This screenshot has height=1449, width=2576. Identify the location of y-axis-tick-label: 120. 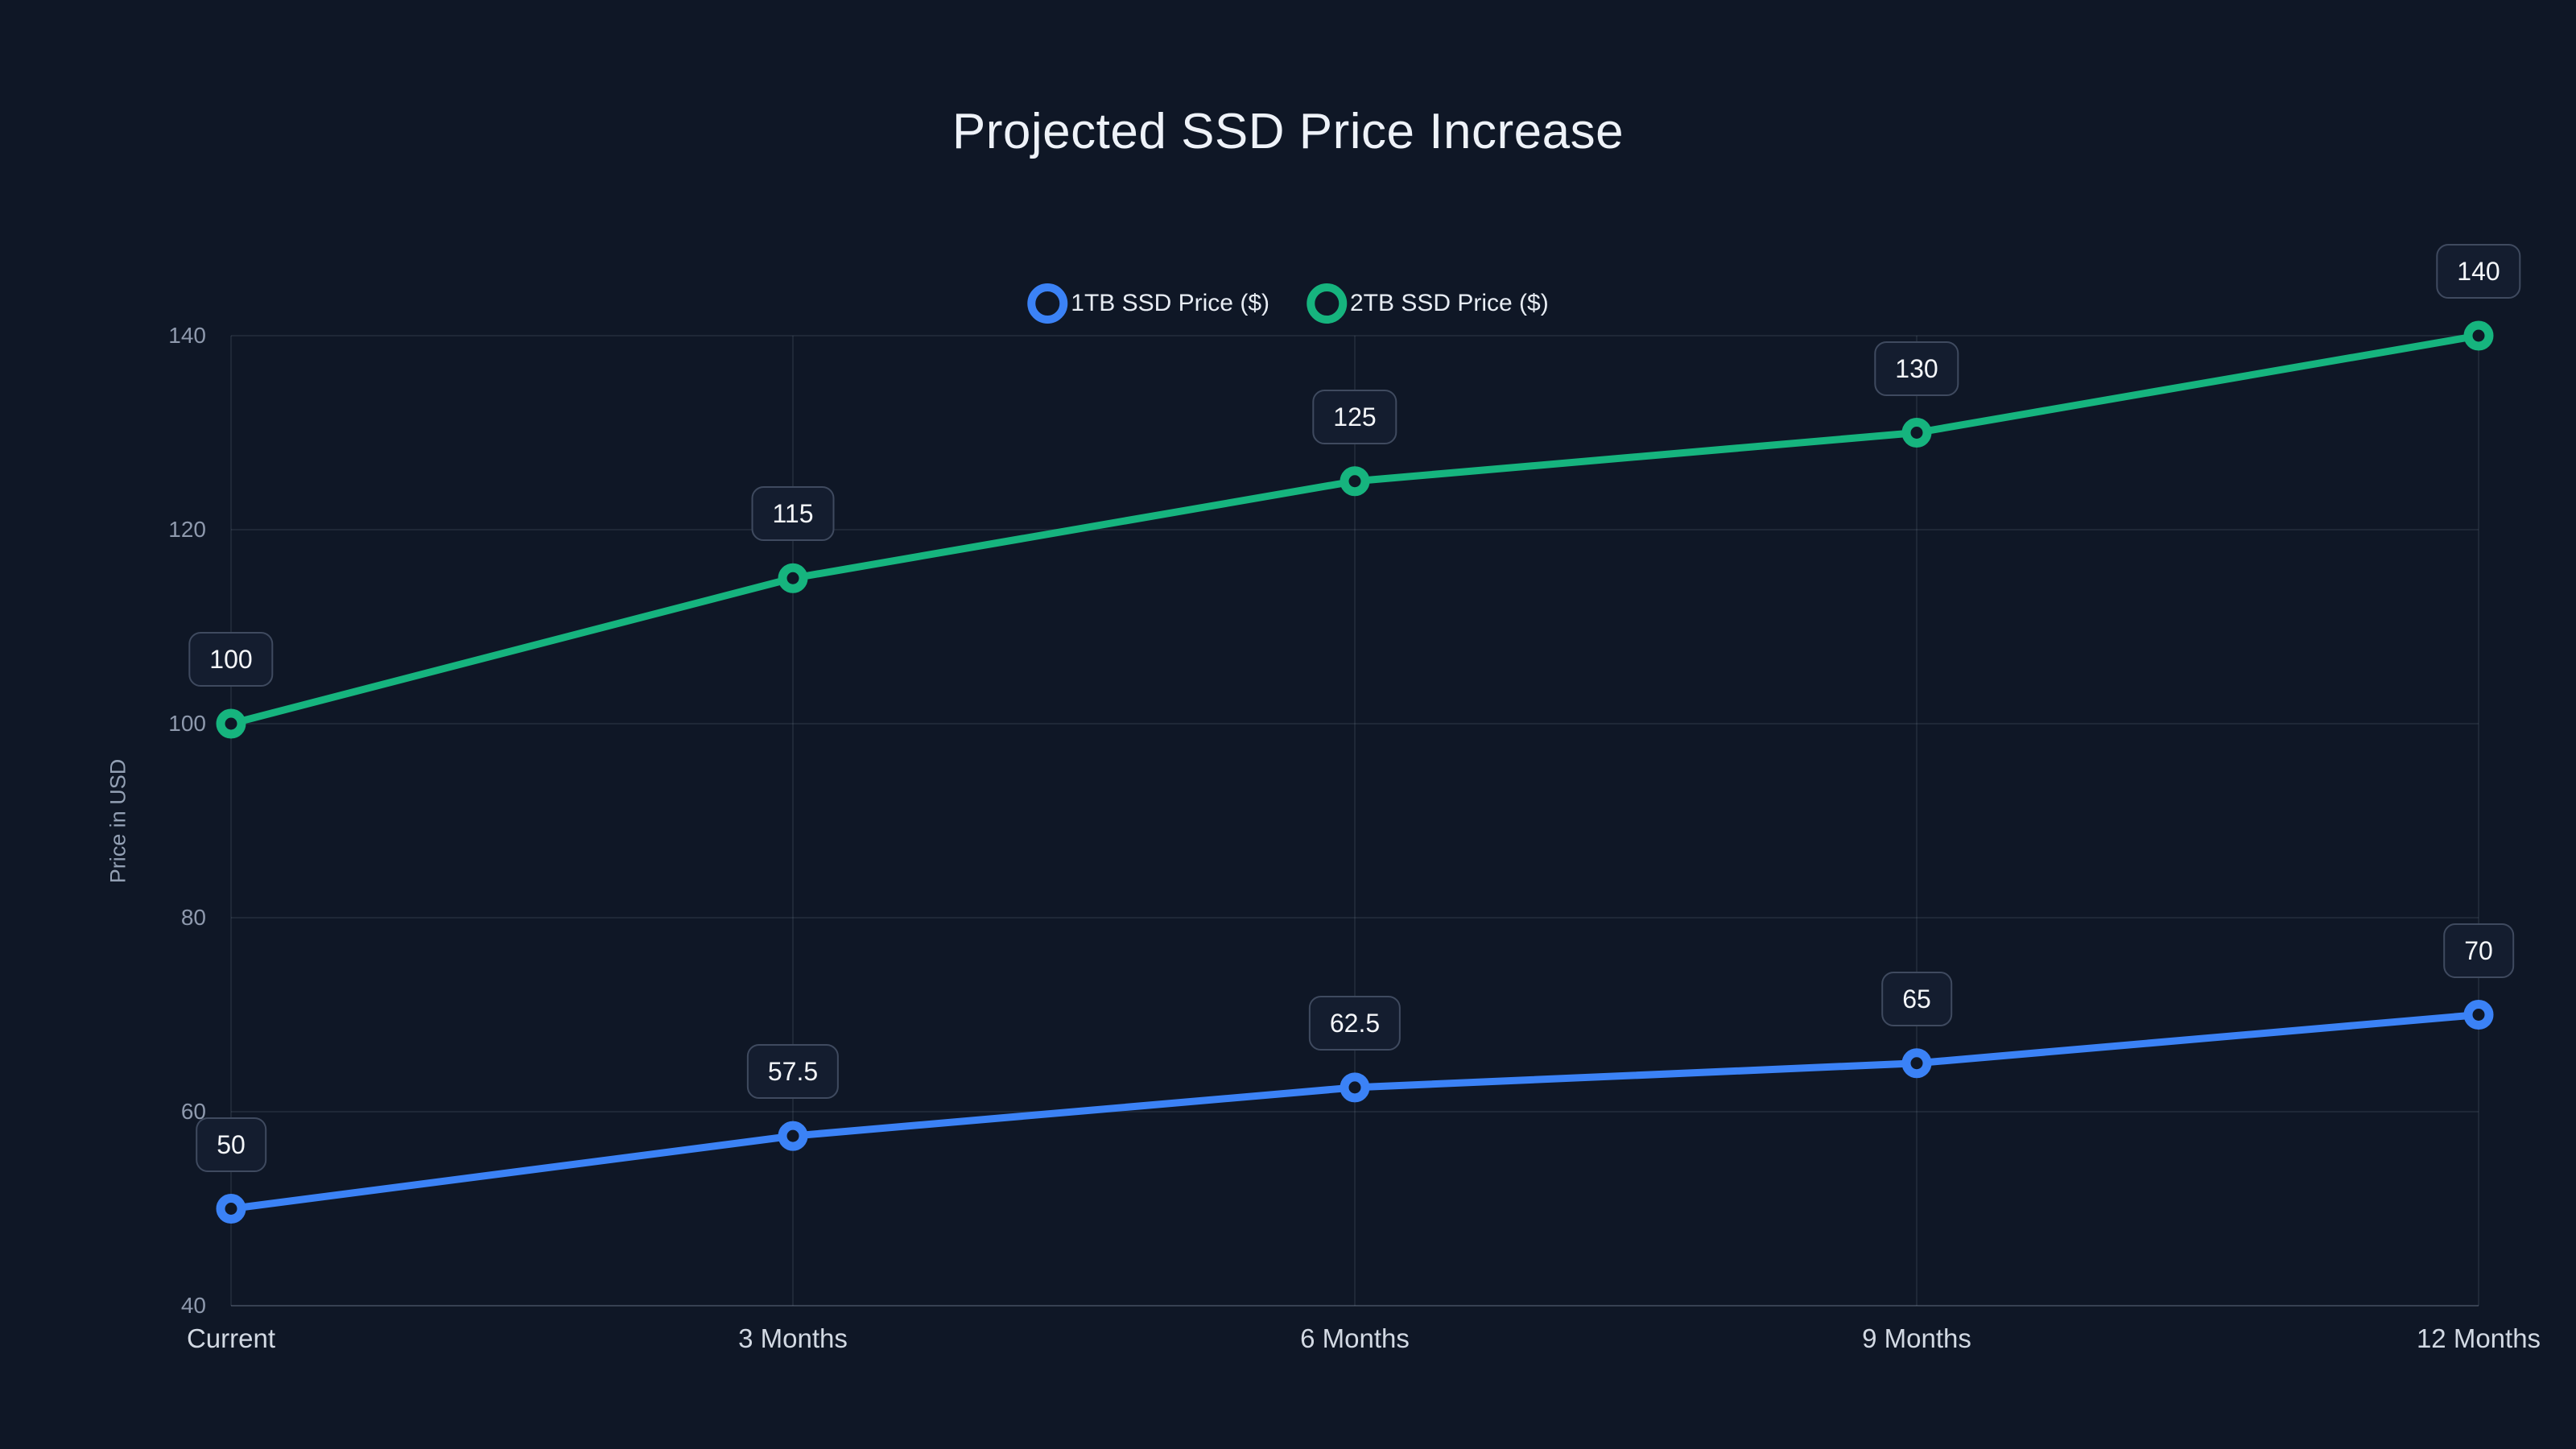
(187, 529).